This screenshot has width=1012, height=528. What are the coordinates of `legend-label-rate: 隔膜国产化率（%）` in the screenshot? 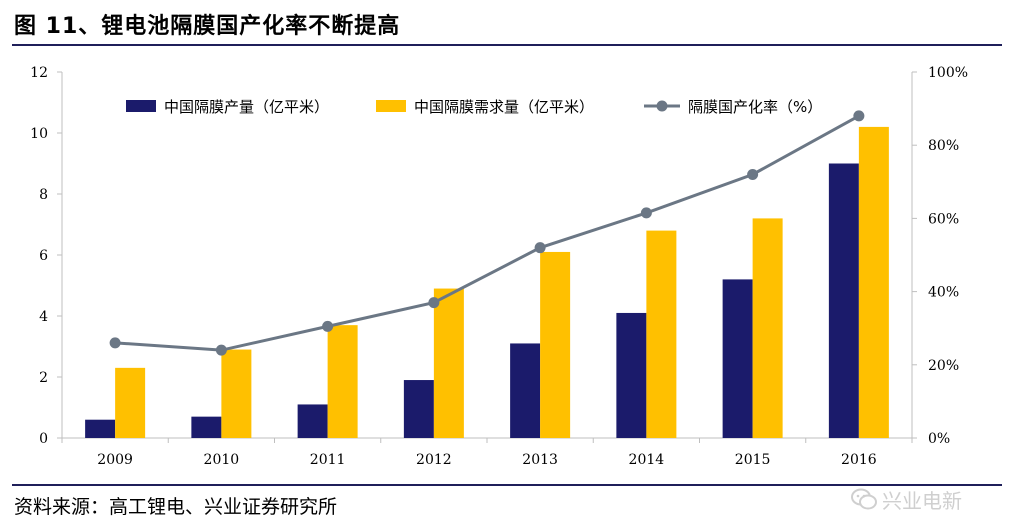 It's located at (755, 107).